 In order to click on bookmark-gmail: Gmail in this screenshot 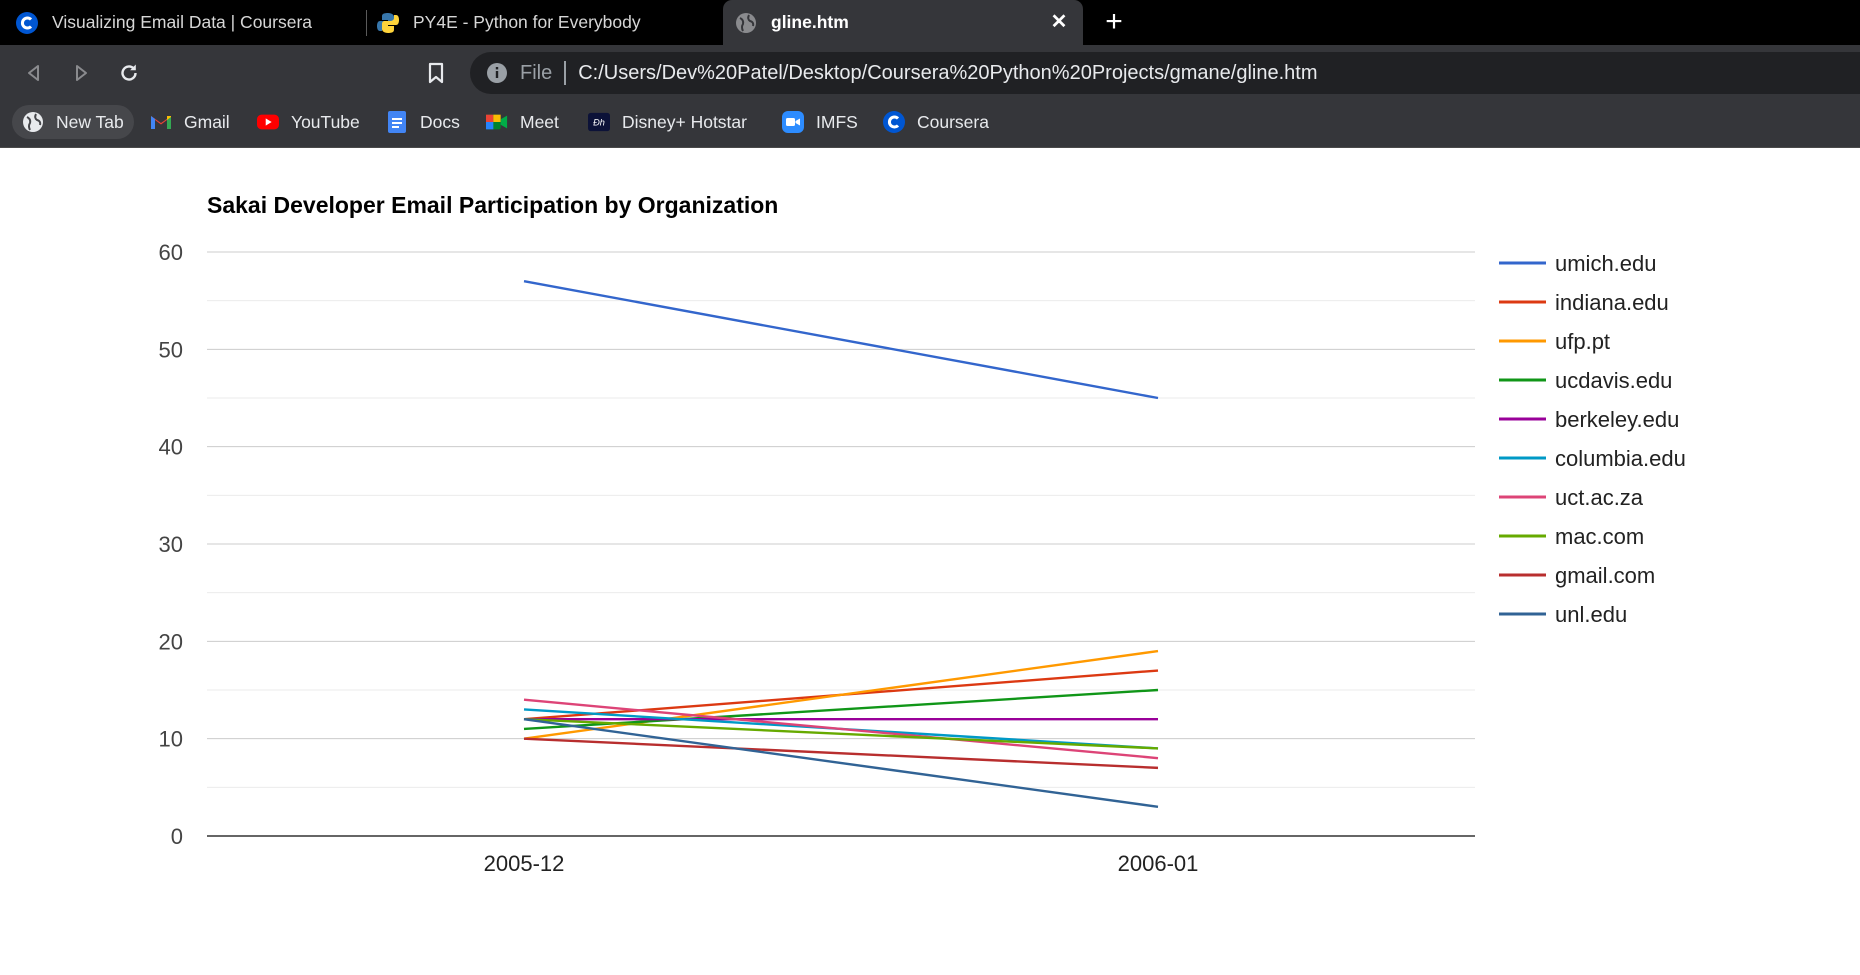, I will do `click(190, 122)`.